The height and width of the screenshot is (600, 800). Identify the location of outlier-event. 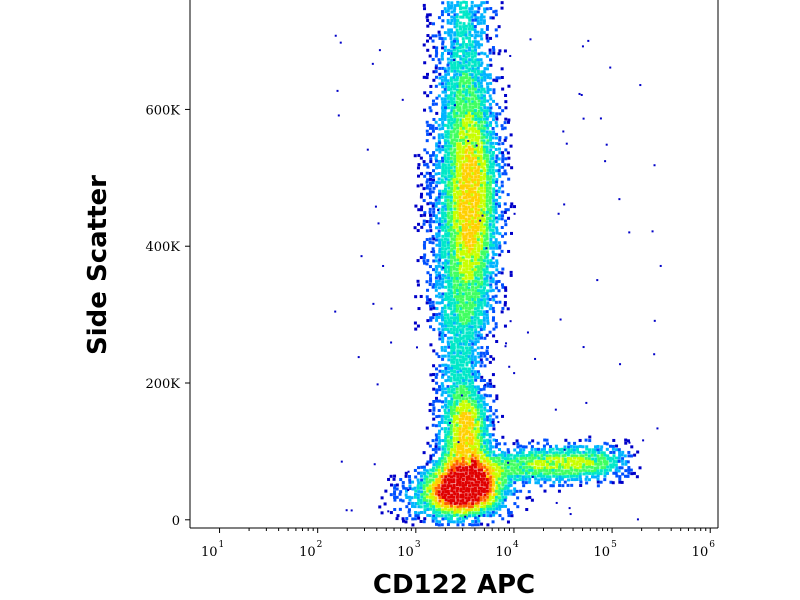
(643, 440).